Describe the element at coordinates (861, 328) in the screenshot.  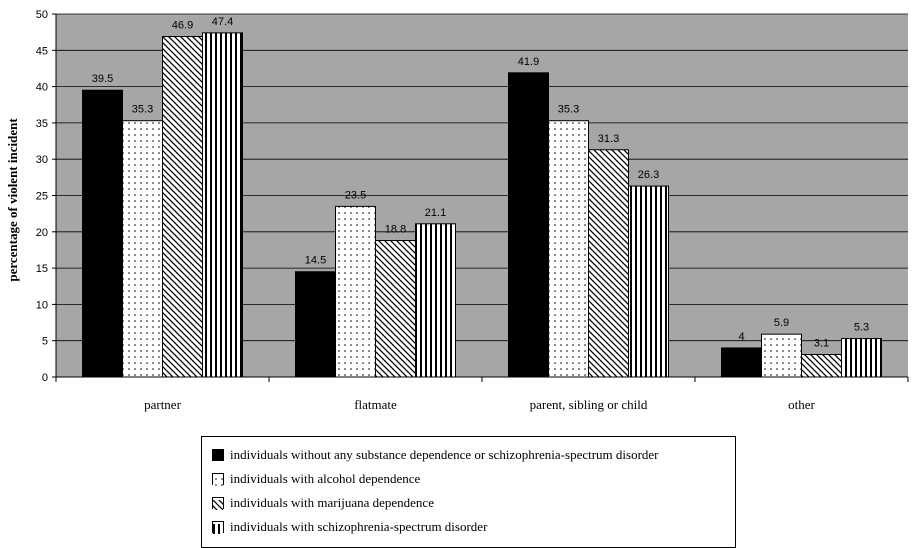
I see `data-label: 5.3` at that location.